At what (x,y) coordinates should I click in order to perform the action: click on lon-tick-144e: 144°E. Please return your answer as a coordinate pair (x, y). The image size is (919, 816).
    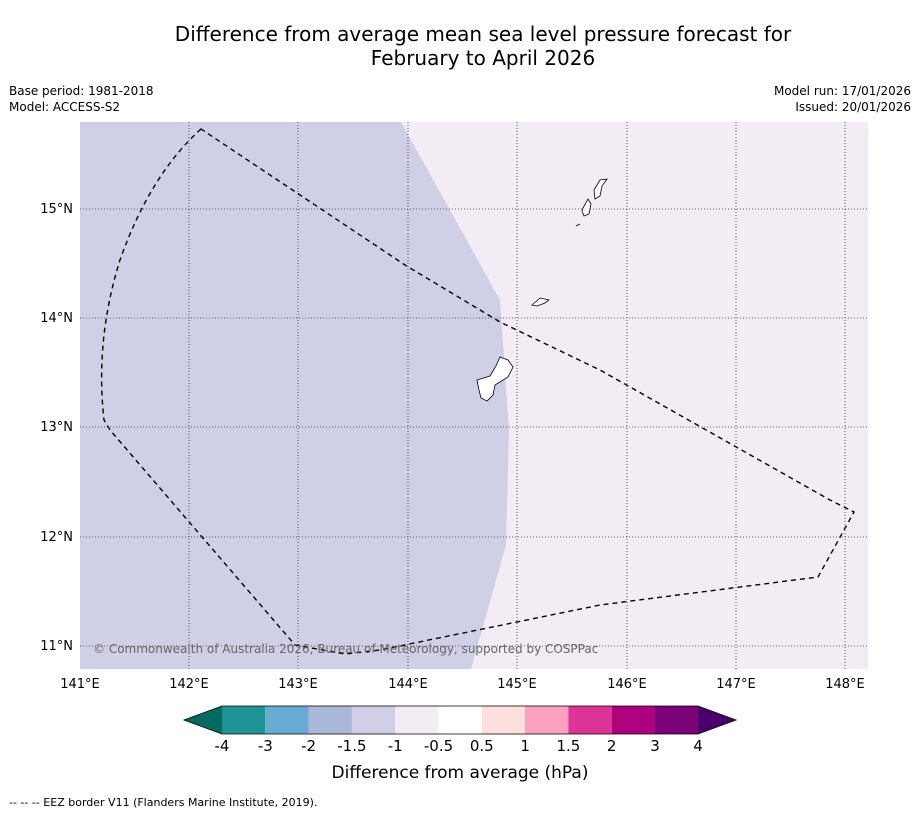
    Looking at the image, I should click on (408, 684).